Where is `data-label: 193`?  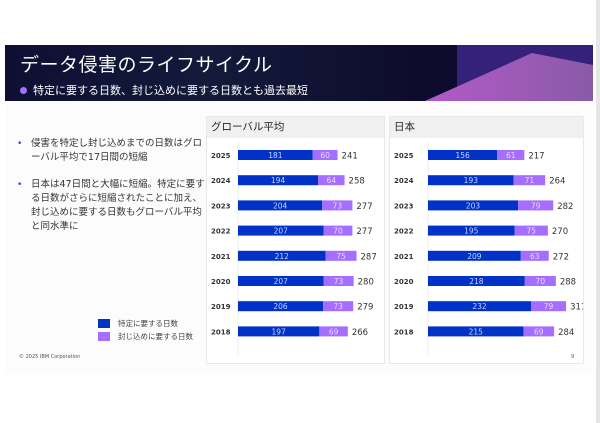 data-label: 193 is located at coordinates (471, 180).